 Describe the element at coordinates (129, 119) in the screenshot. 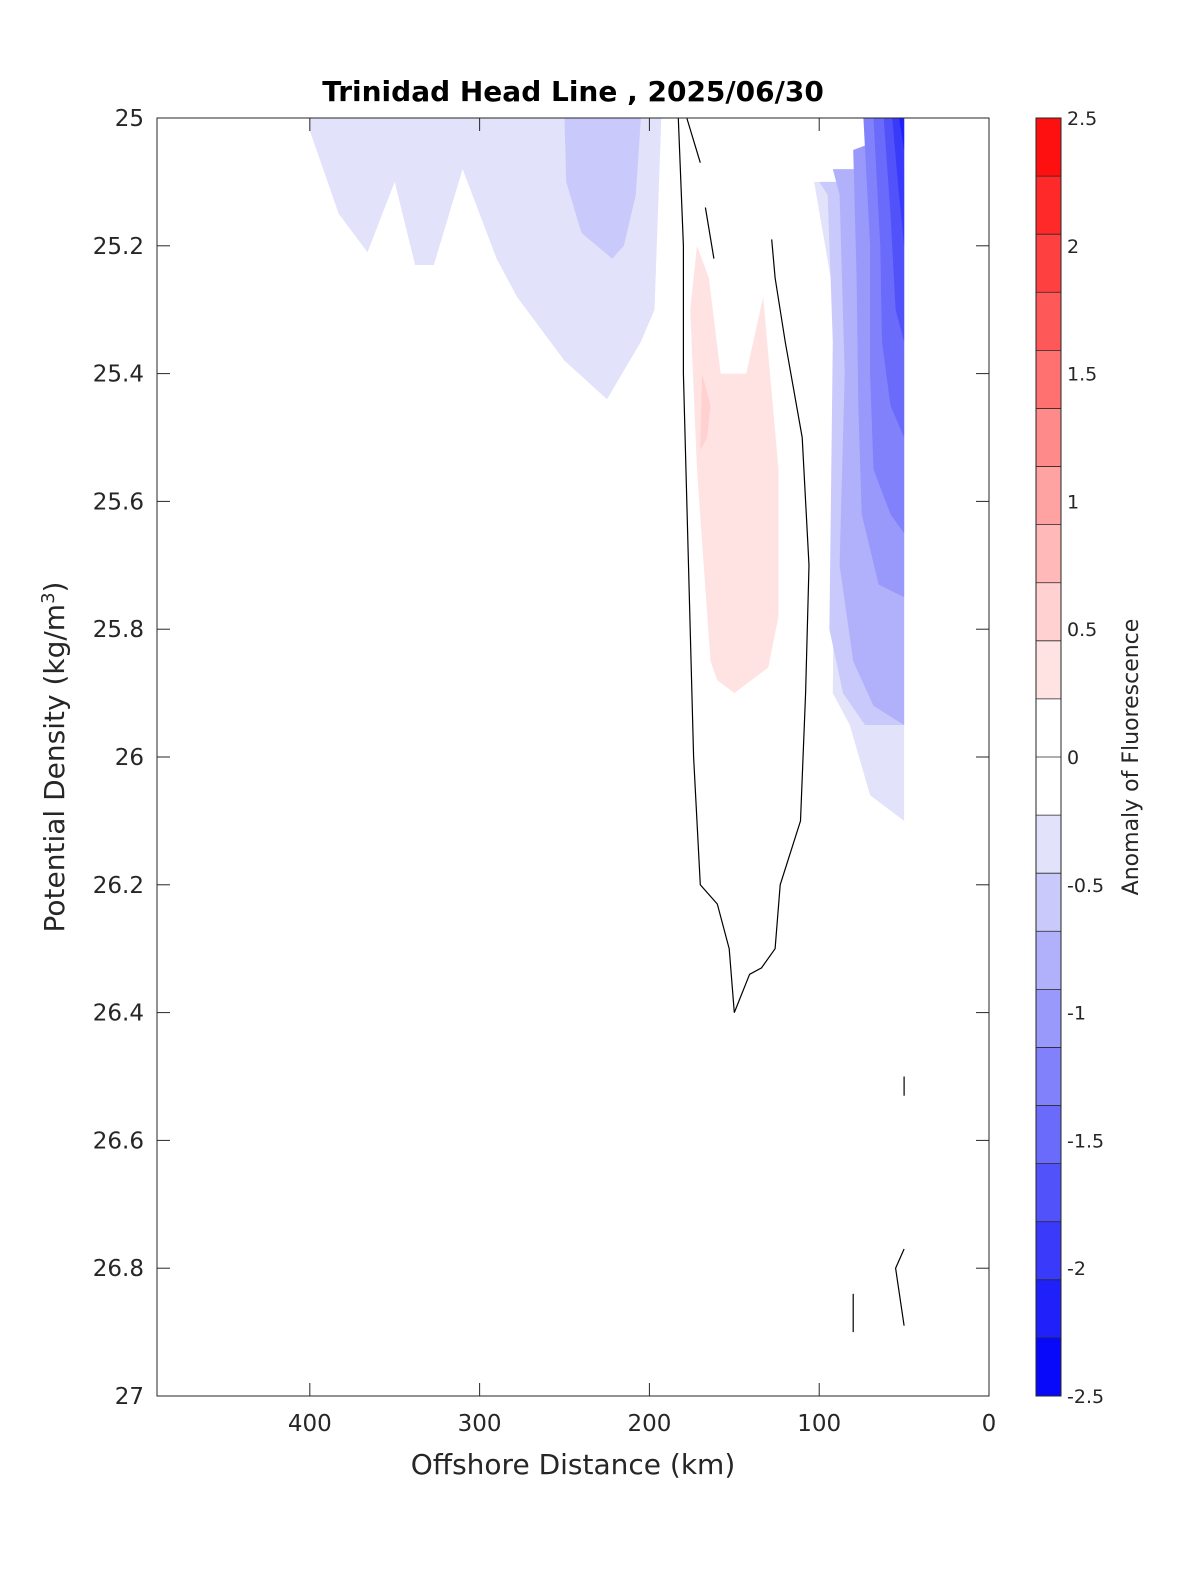

I see `y-tick-label: 25` at that location.